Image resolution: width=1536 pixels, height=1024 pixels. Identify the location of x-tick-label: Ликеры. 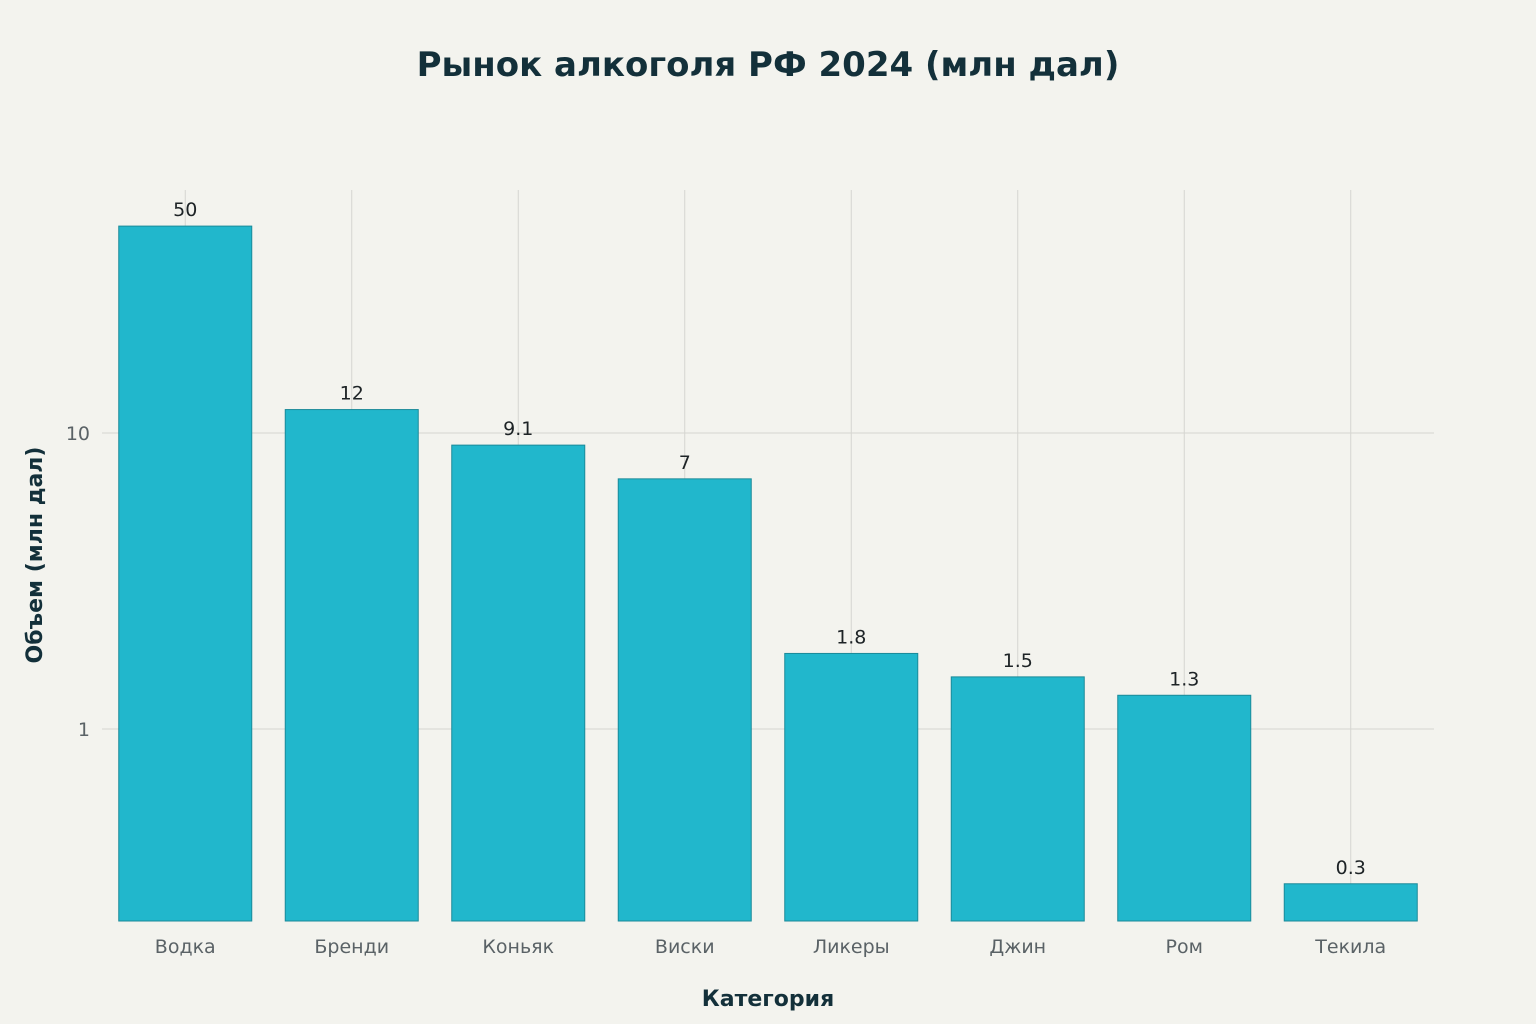
(851, 947).